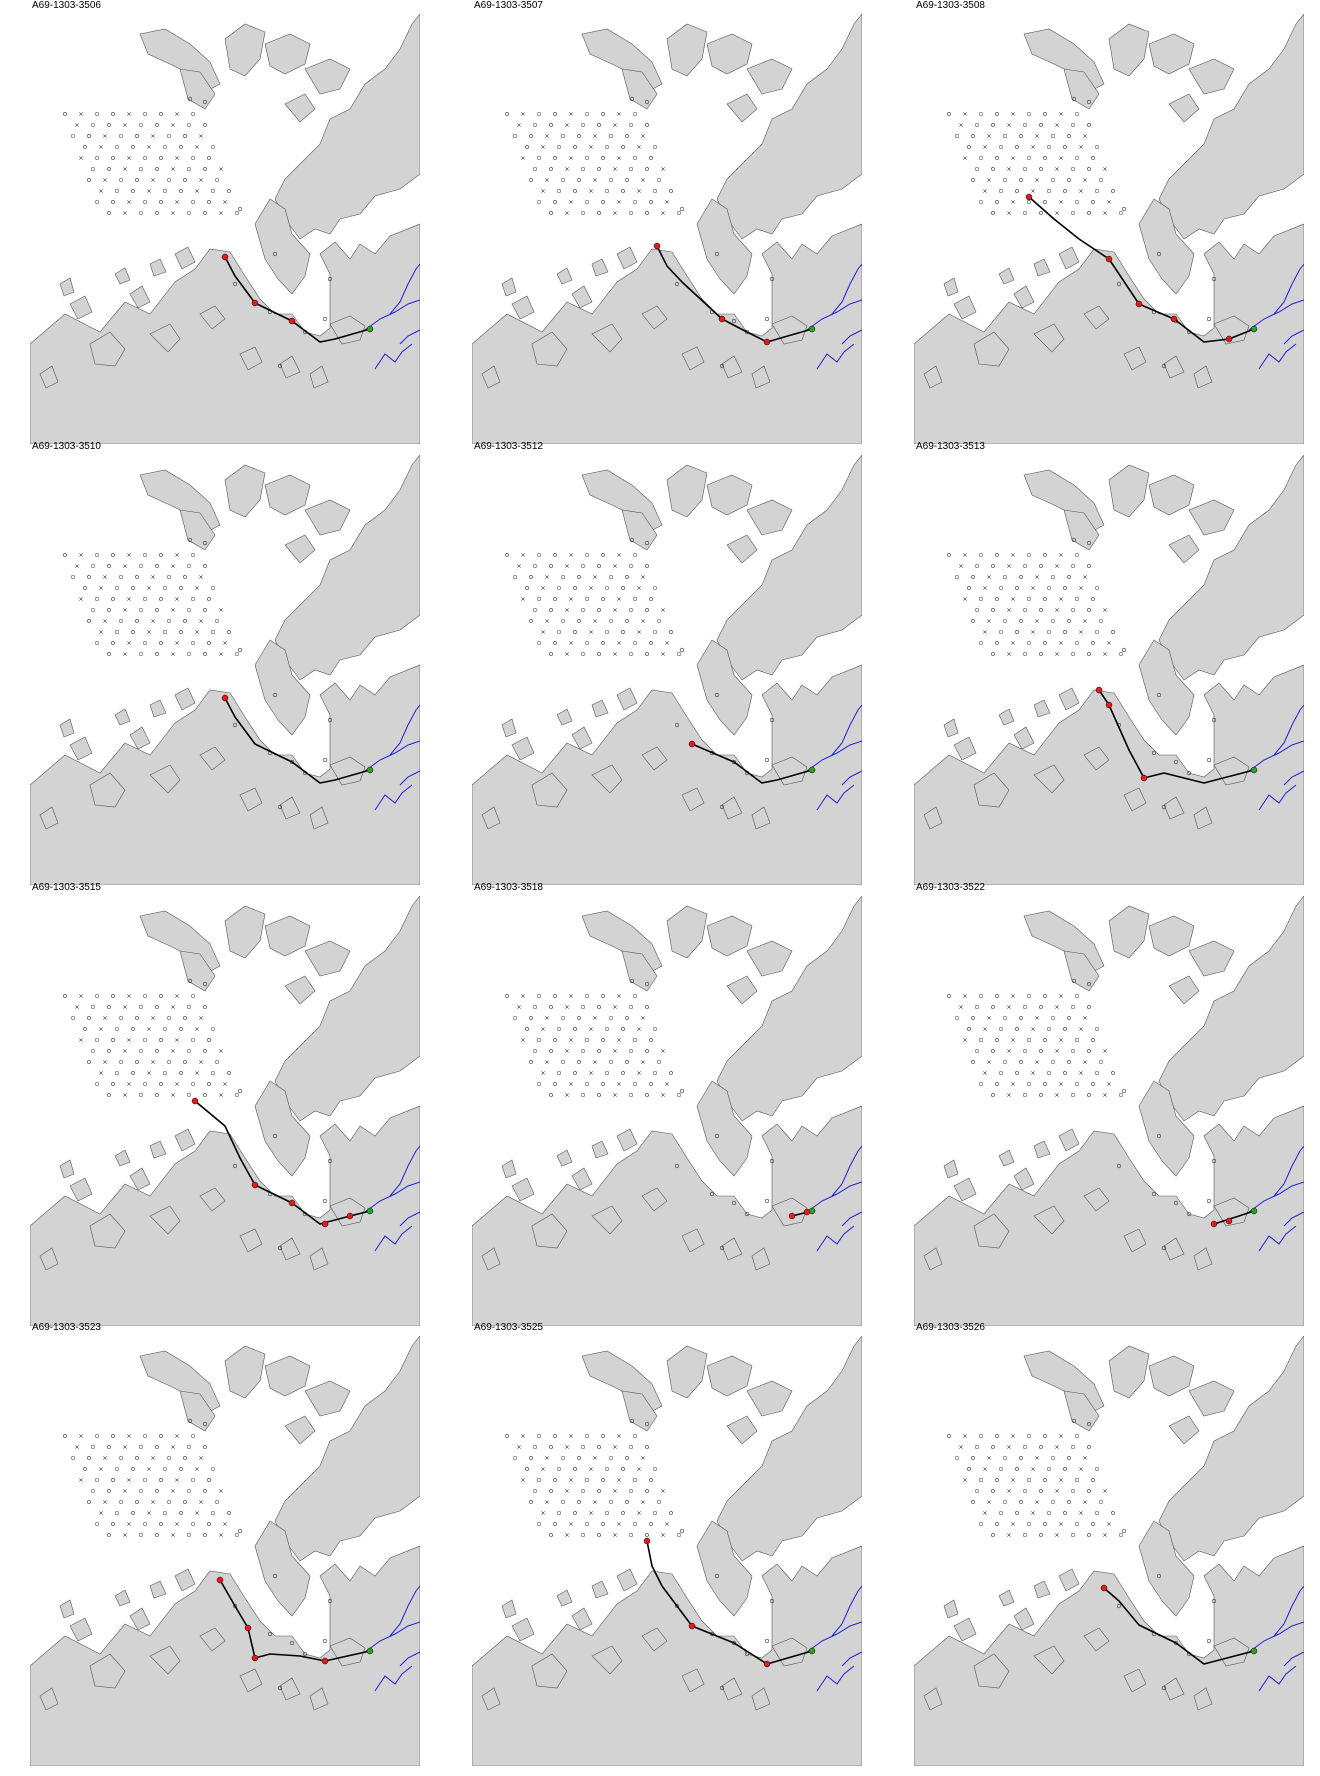  I want to click on land-mainland, so click(1109, 774).